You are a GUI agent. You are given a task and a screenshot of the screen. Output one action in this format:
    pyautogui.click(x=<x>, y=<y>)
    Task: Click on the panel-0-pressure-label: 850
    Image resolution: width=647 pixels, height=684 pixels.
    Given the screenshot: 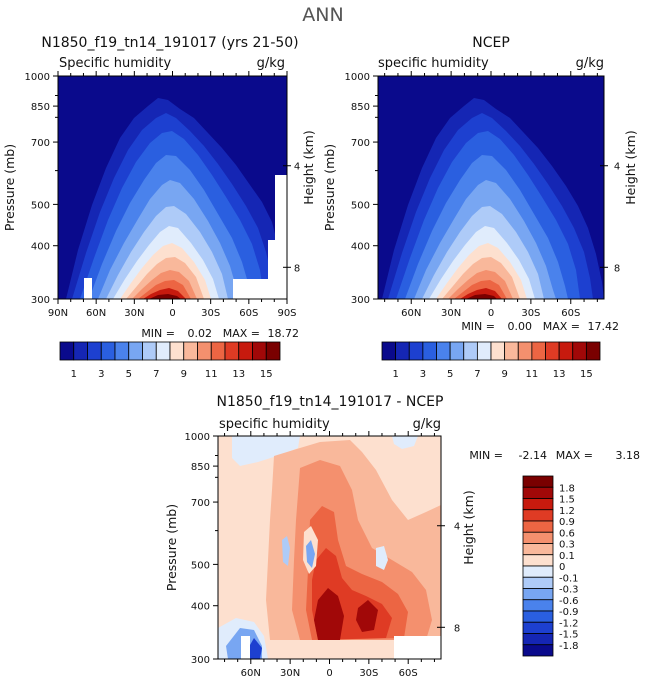 What is the action you would take?
    pyautogui.click(x=40, y=107)
    